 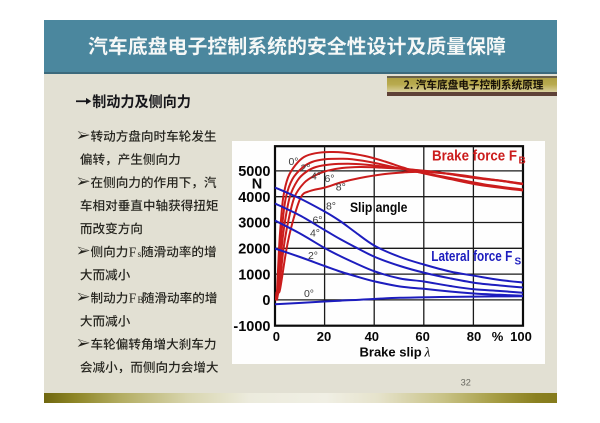 What do you see at coordinates (254, 172) in the screenshot?
I see `svg-text: 5000` at bounding box center [254, 172].